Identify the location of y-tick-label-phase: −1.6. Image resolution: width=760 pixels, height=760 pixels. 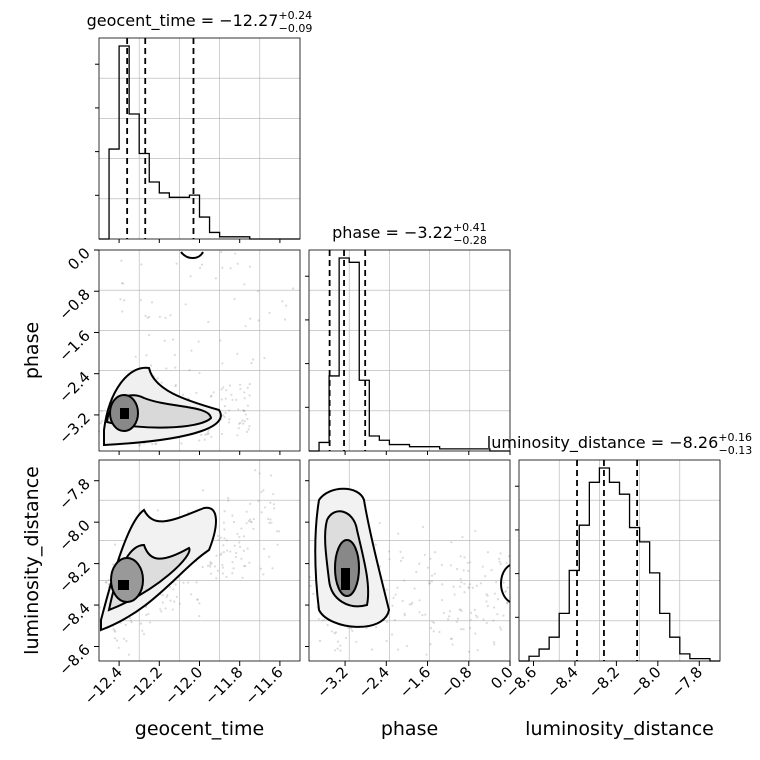
(74, 346).